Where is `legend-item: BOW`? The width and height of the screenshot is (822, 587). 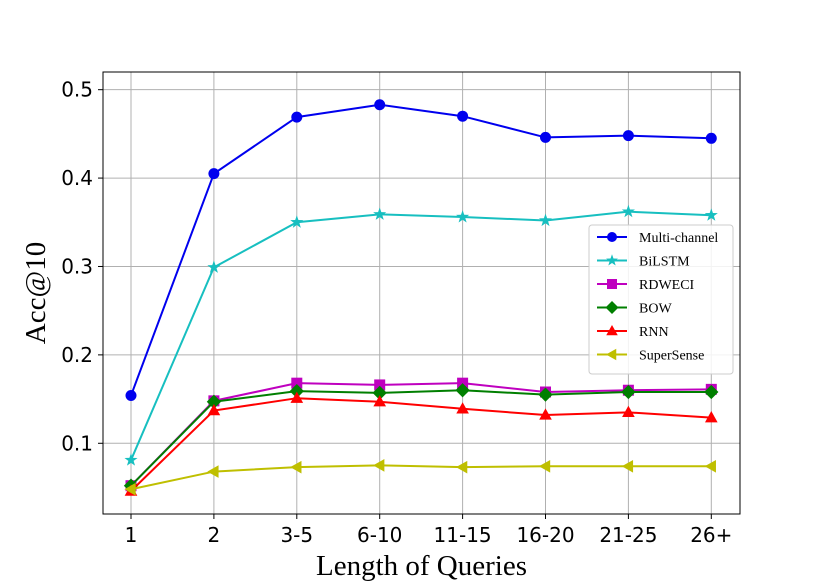 legend-item: BOW is located at coordinates (634, 309).